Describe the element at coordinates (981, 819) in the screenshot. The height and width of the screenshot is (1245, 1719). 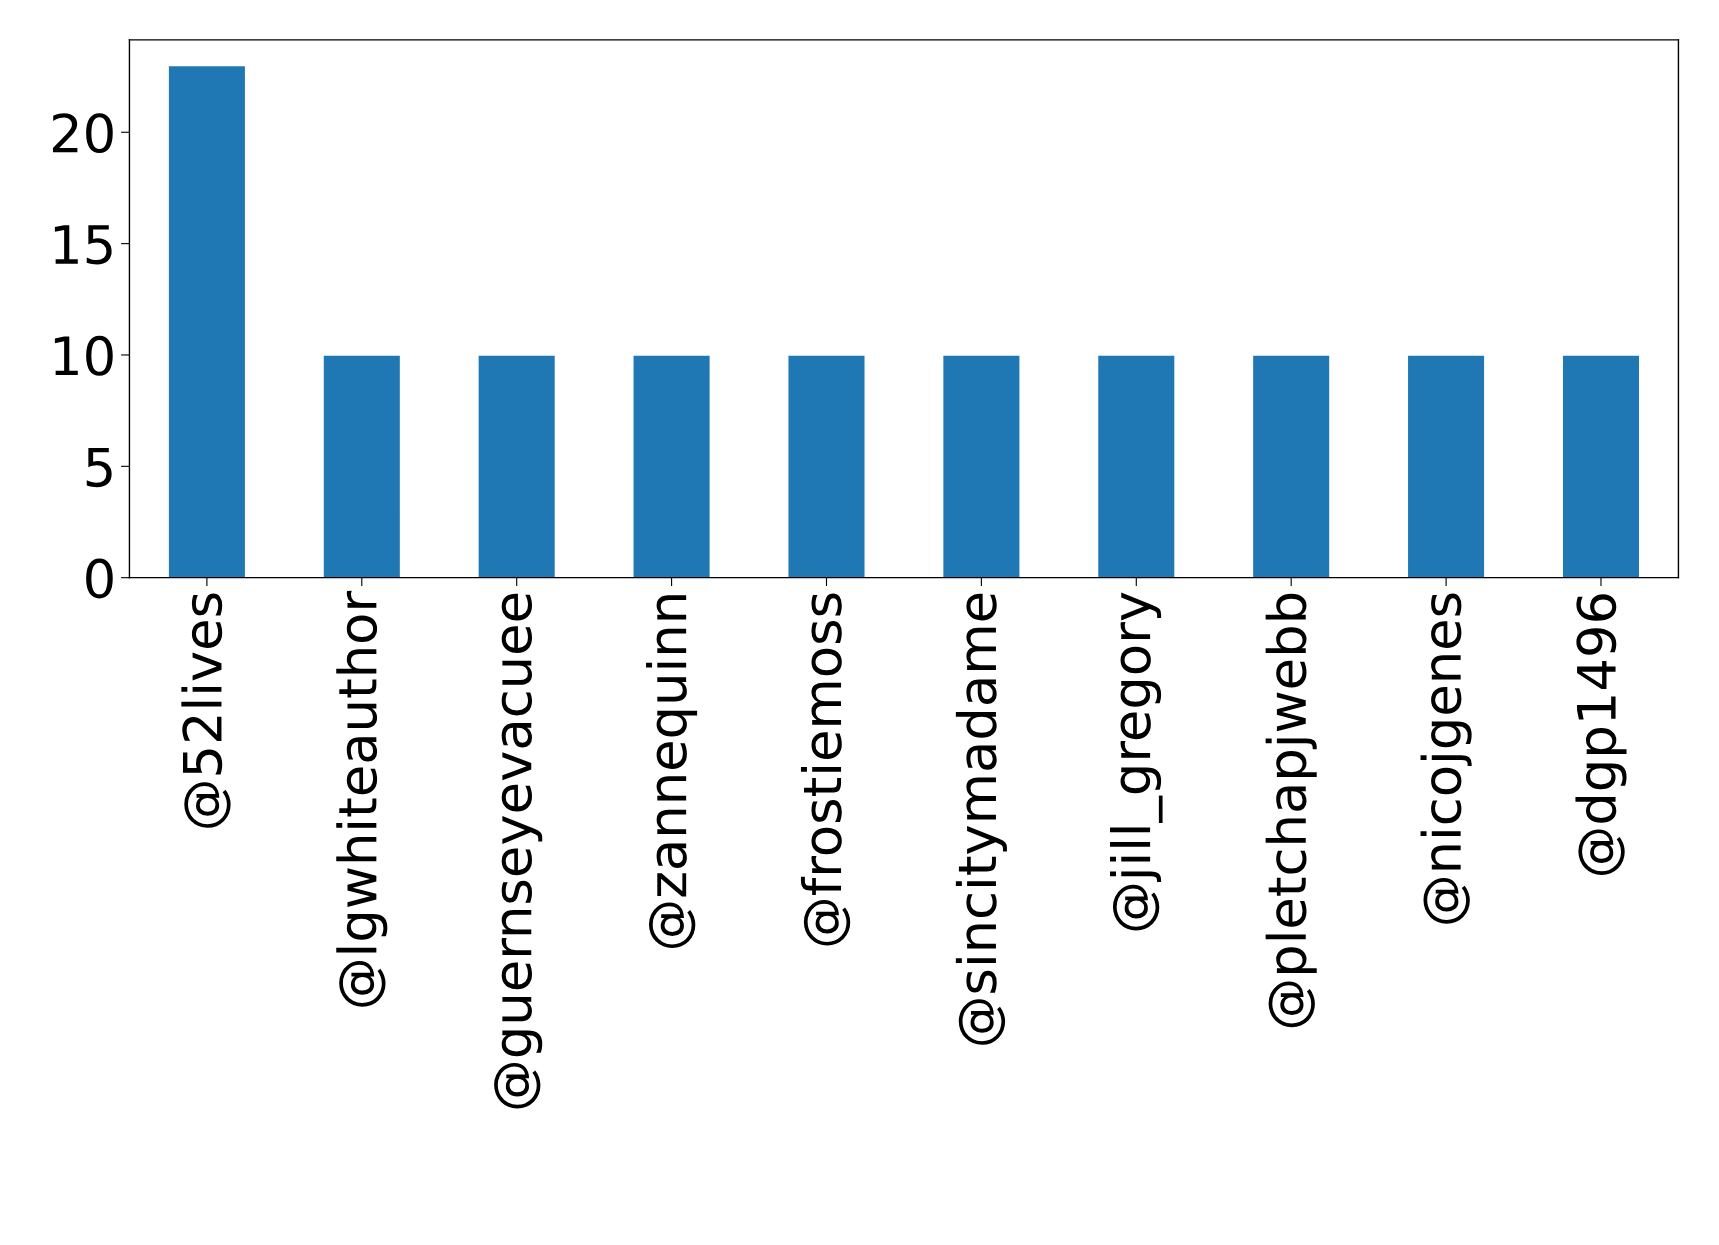
I see `x-tick-label: @sincitymadame` at that location.